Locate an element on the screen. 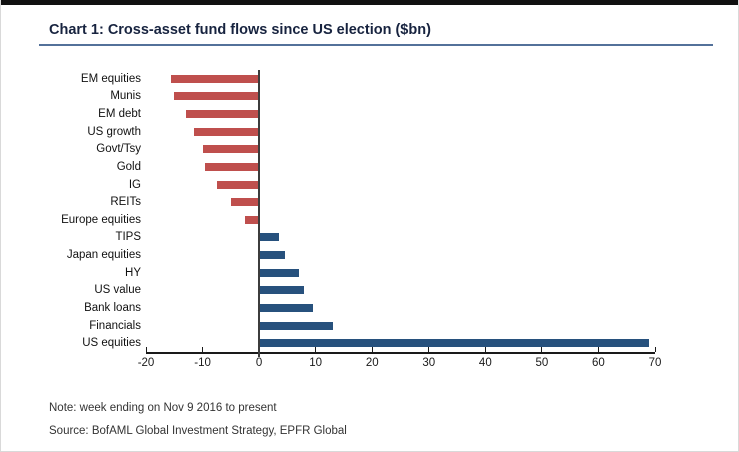 This screenshot has width=739, height=452. bar-us-value is located at coordinates (282, 290).